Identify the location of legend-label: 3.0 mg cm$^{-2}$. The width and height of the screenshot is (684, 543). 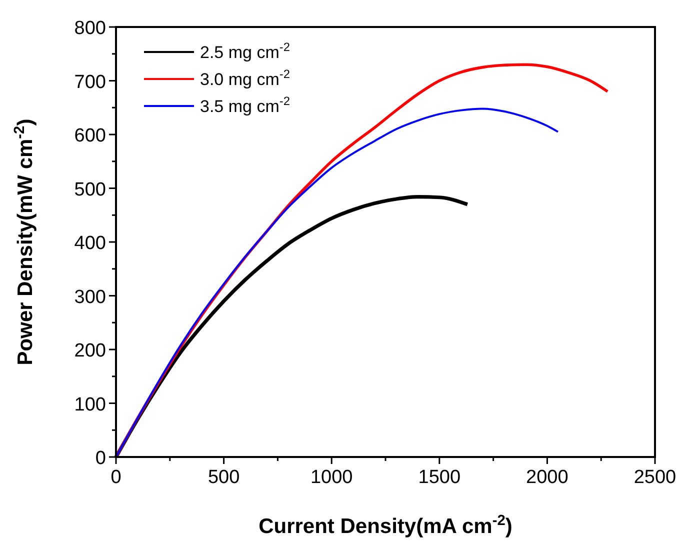
(245, 78).